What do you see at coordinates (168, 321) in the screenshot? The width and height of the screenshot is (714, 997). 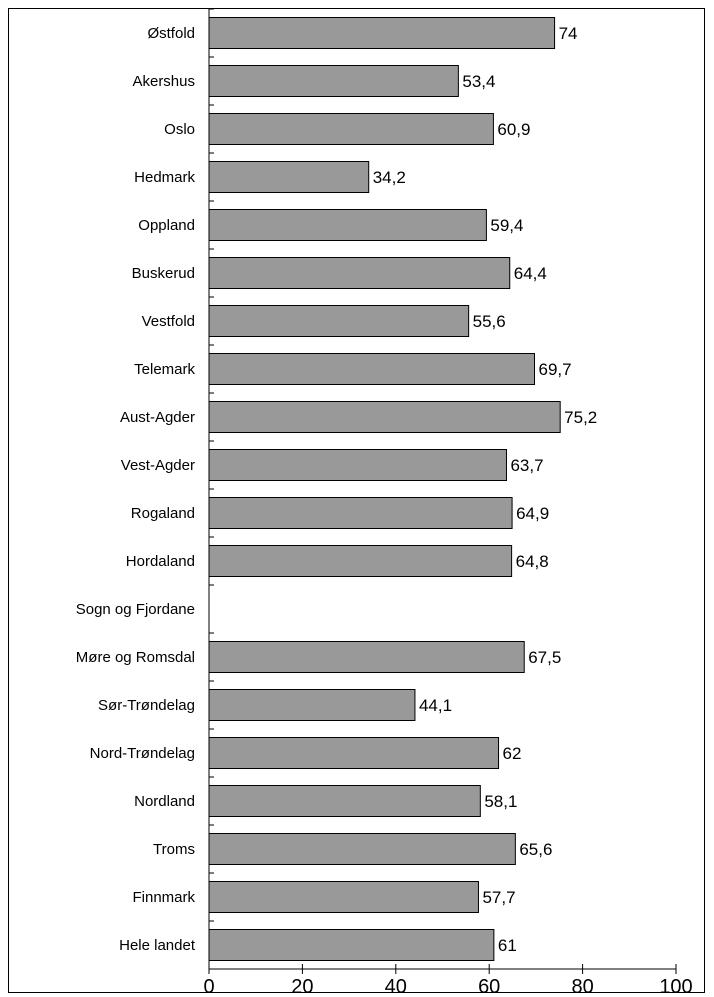 I see `category-label-row-6: Vestfold` at bounding box center [168, 321].